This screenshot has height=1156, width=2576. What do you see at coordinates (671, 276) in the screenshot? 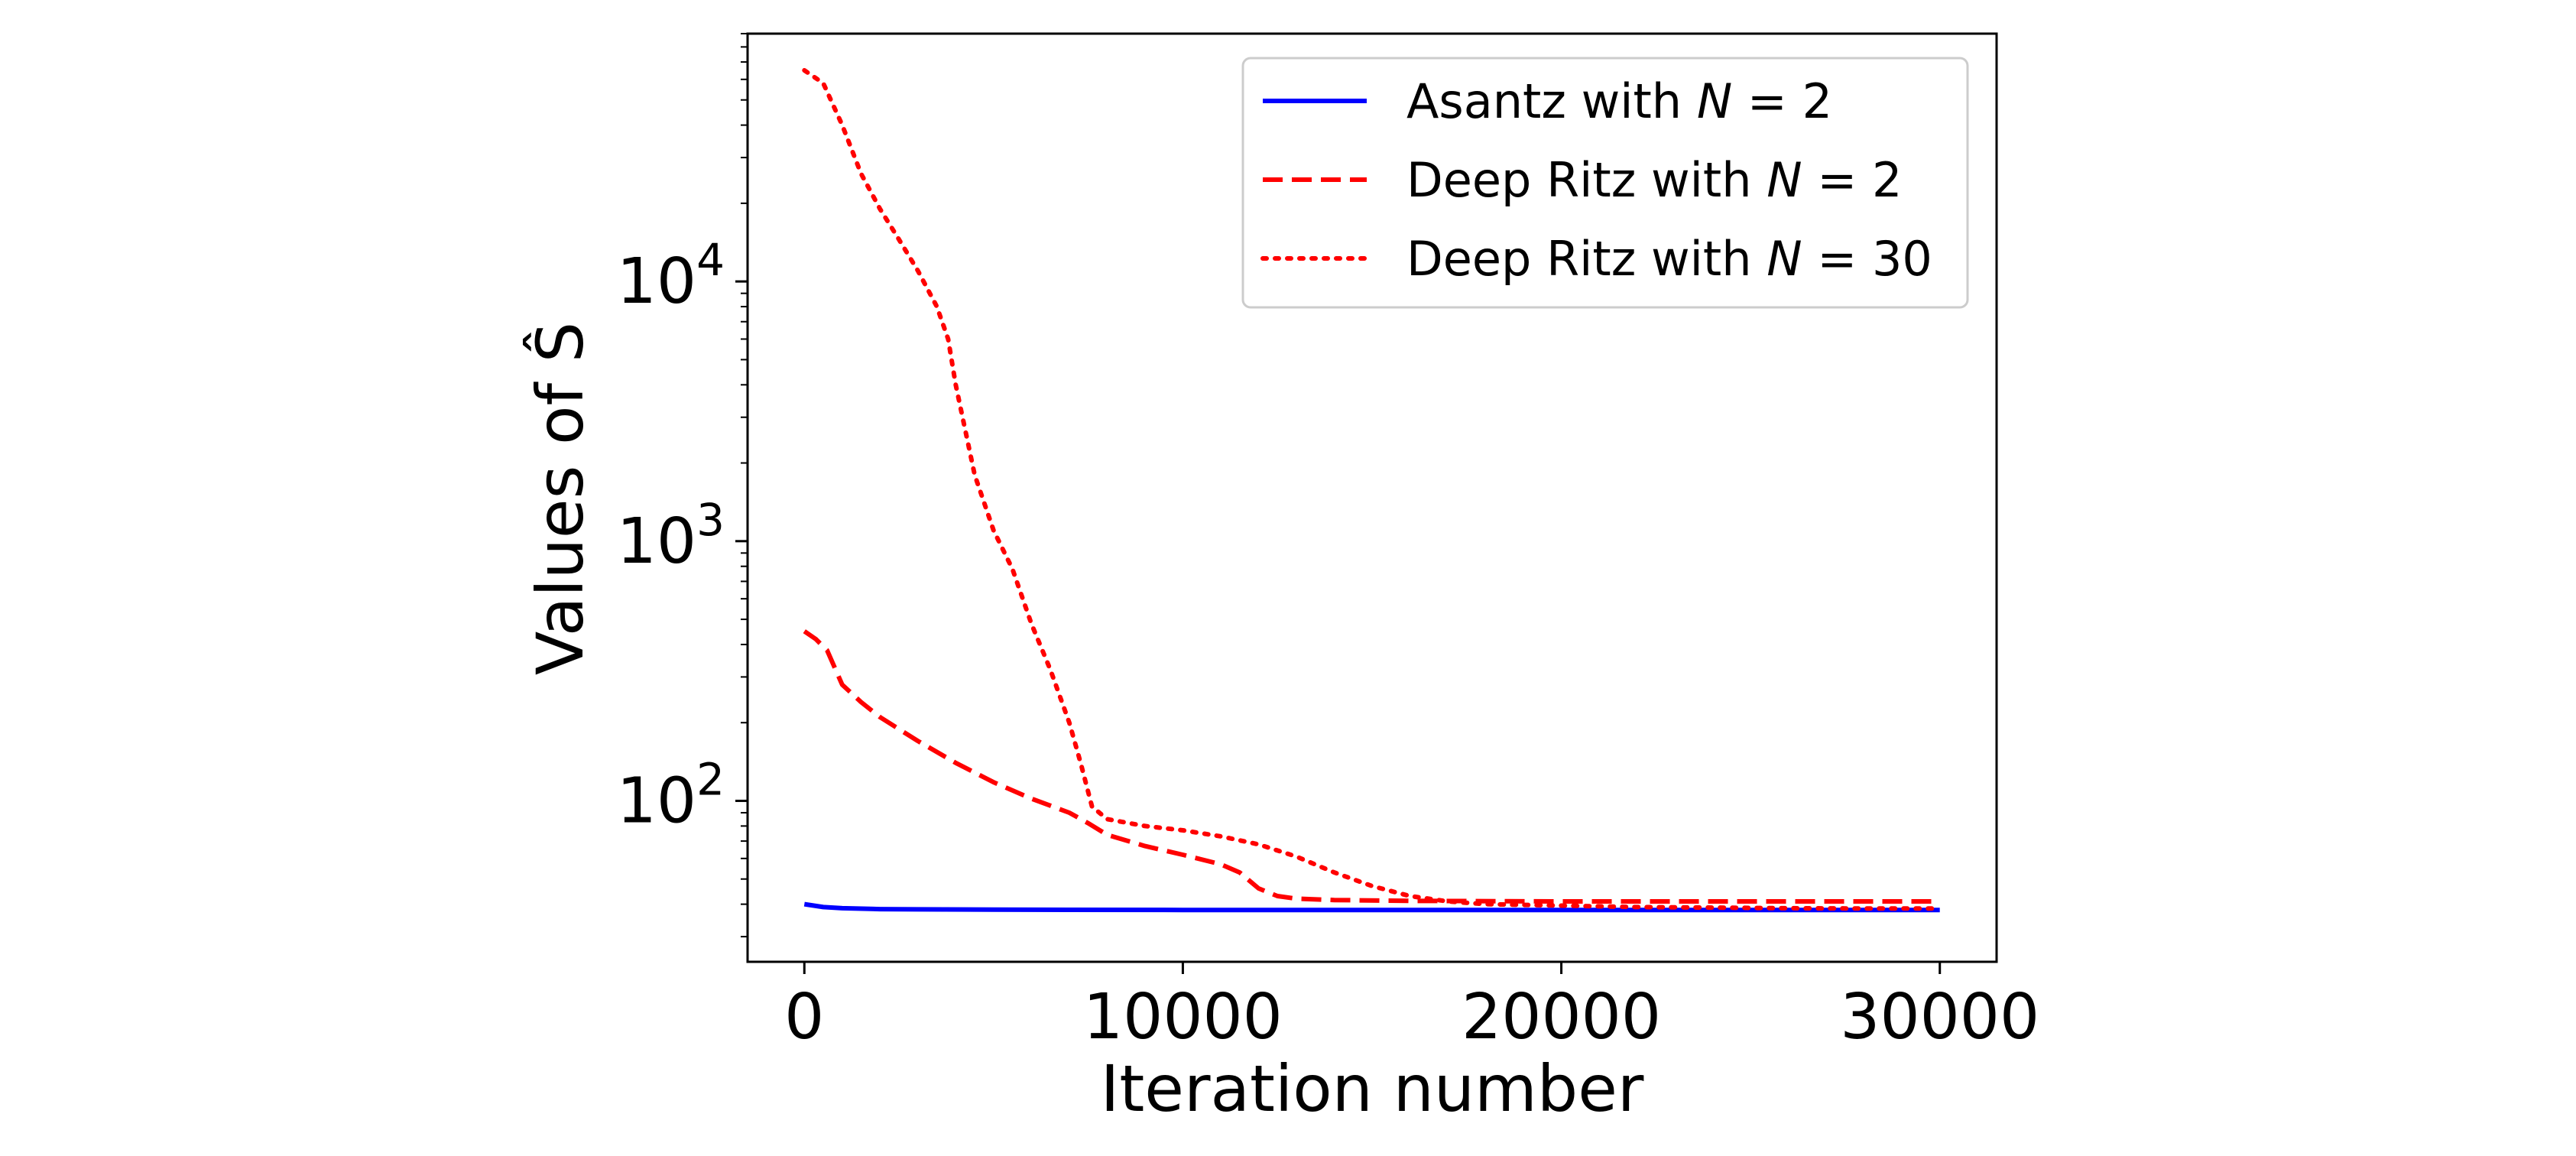
I see `y-tick-label-2: 10⁴` at bounding box center [671, 276].